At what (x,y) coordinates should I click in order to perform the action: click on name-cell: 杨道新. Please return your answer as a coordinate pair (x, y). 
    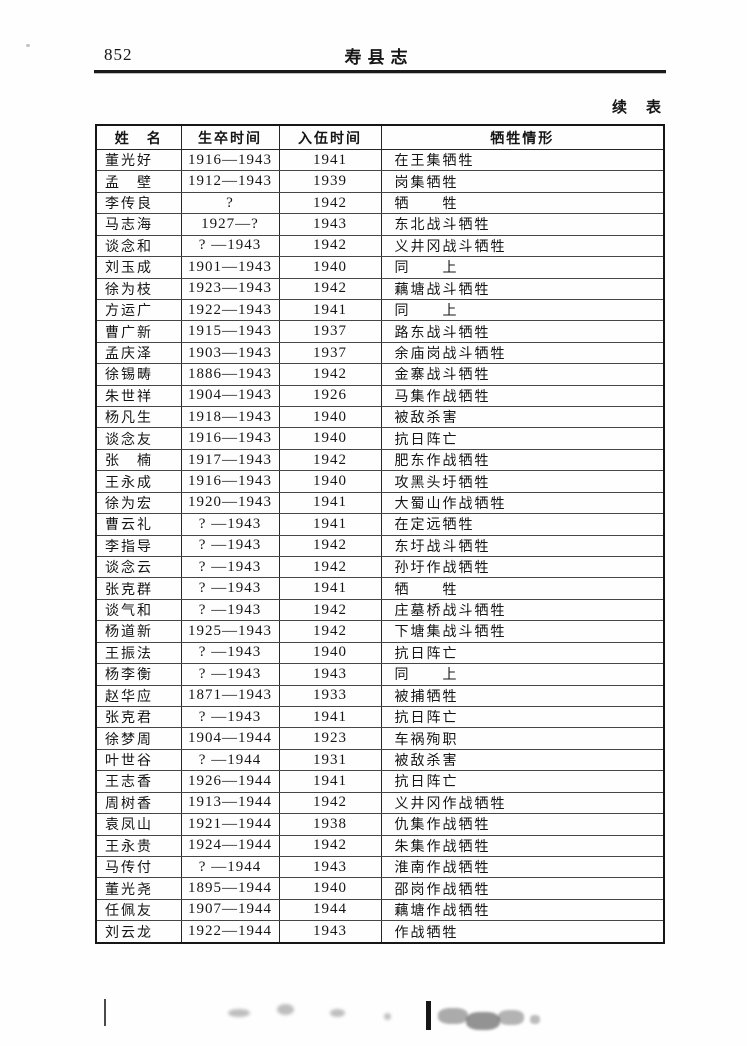
    Looking at the image, I should click on (138, 631).